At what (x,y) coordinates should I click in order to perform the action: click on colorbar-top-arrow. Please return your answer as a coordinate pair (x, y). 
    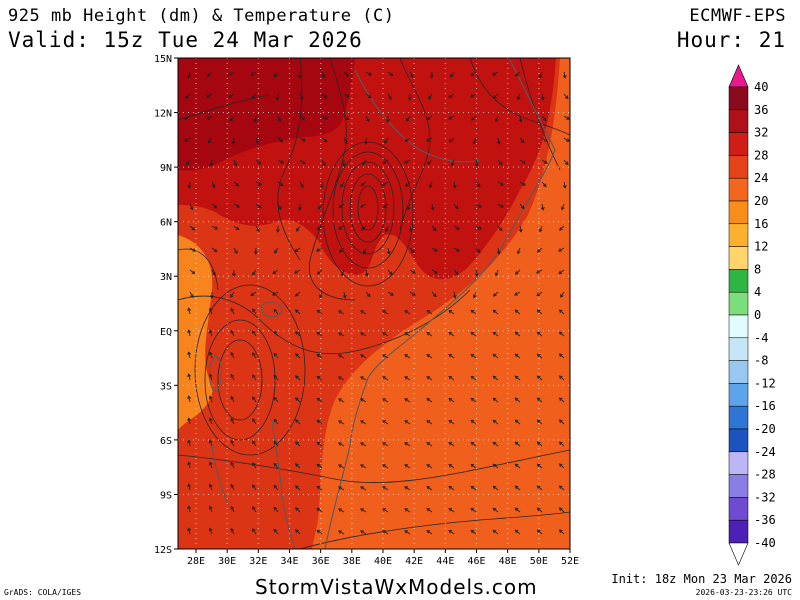
    Looking at the image, I should click on (738, 76).